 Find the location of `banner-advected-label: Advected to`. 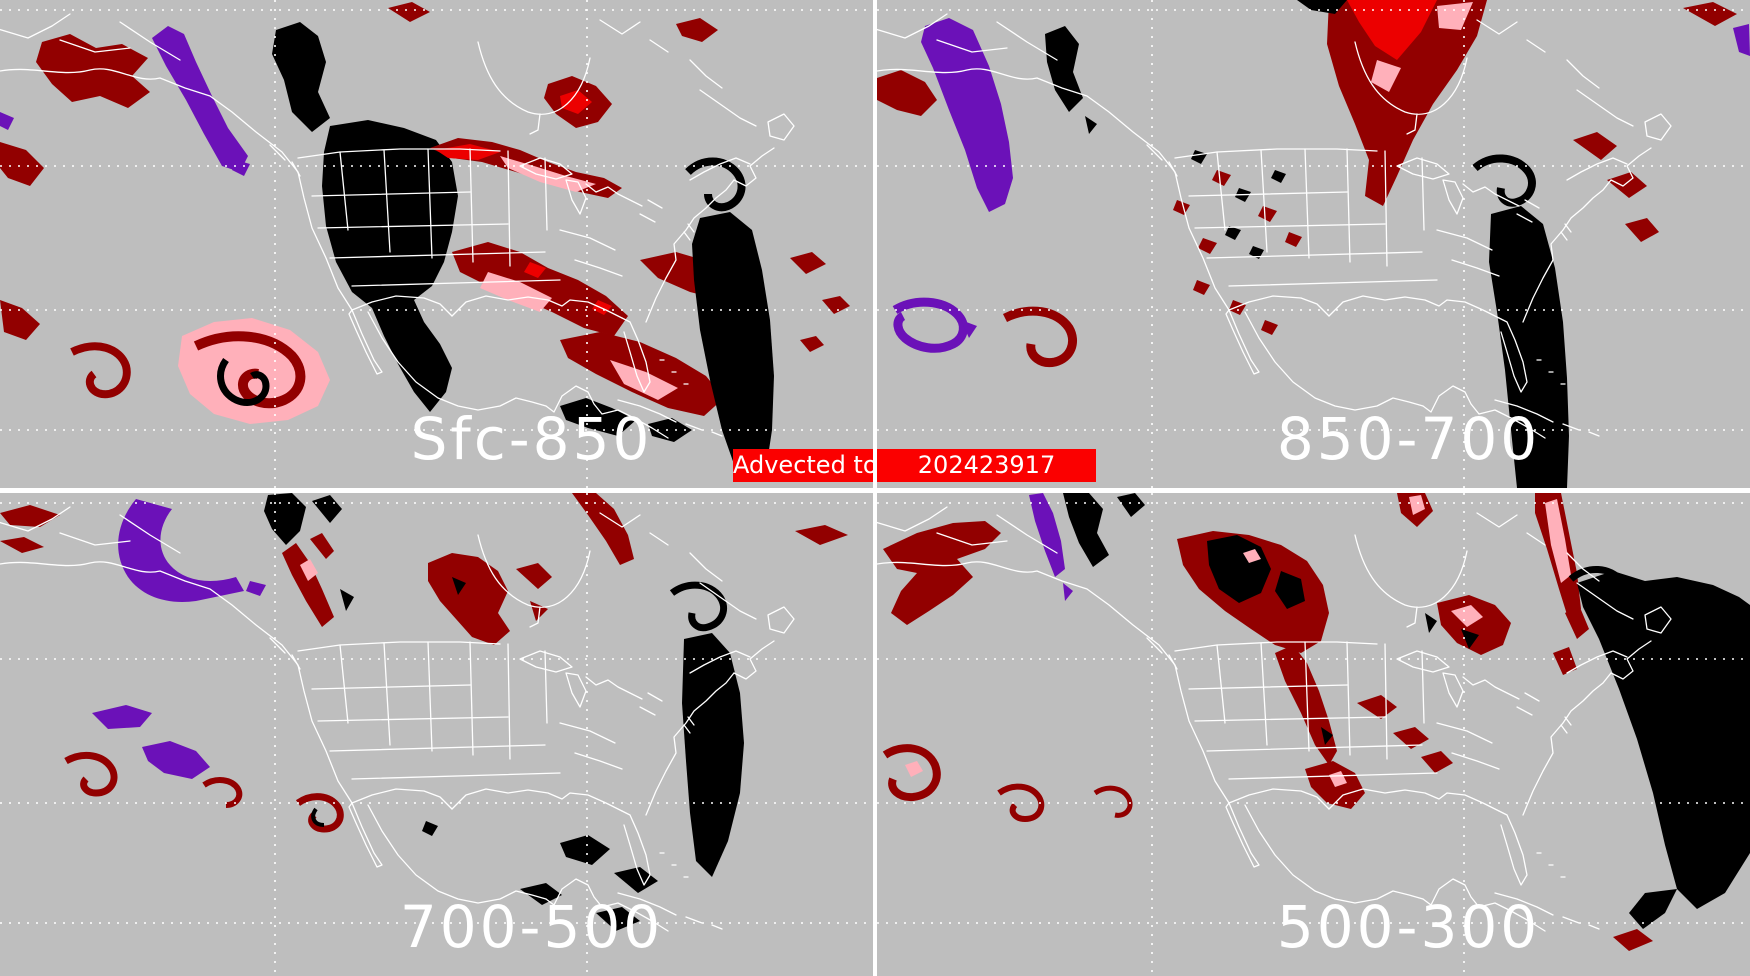

banner-advected-label: Advected to is located at coordinates (803, 465).